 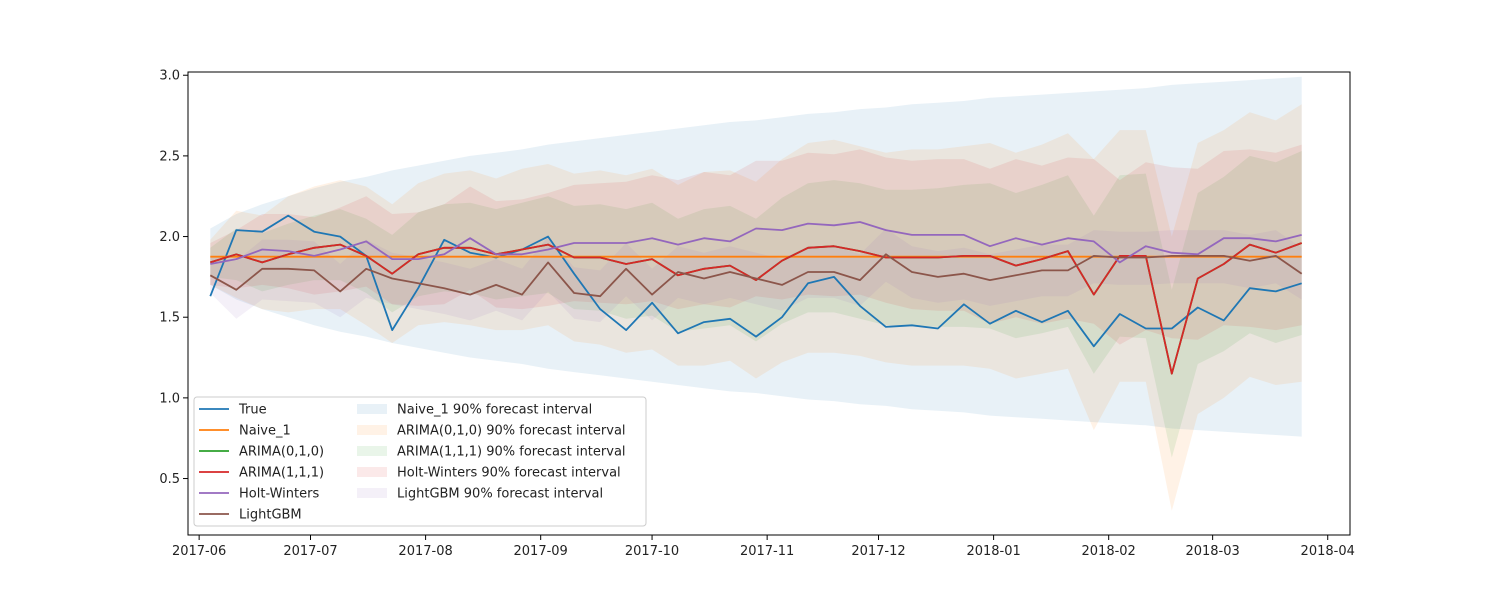 What do you see at coordinates (252, 410) in the screenshot?
I see `legend-label-series: True` at bounding box center [252, 410].